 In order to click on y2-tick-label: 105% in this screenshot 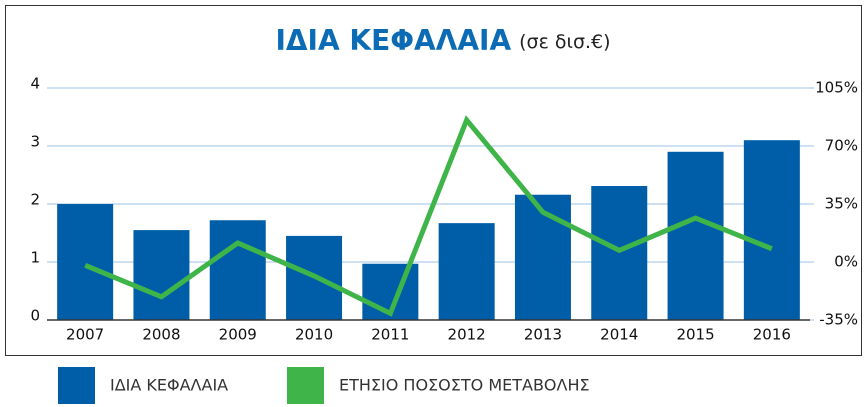, I will do `click(836, 88)`.